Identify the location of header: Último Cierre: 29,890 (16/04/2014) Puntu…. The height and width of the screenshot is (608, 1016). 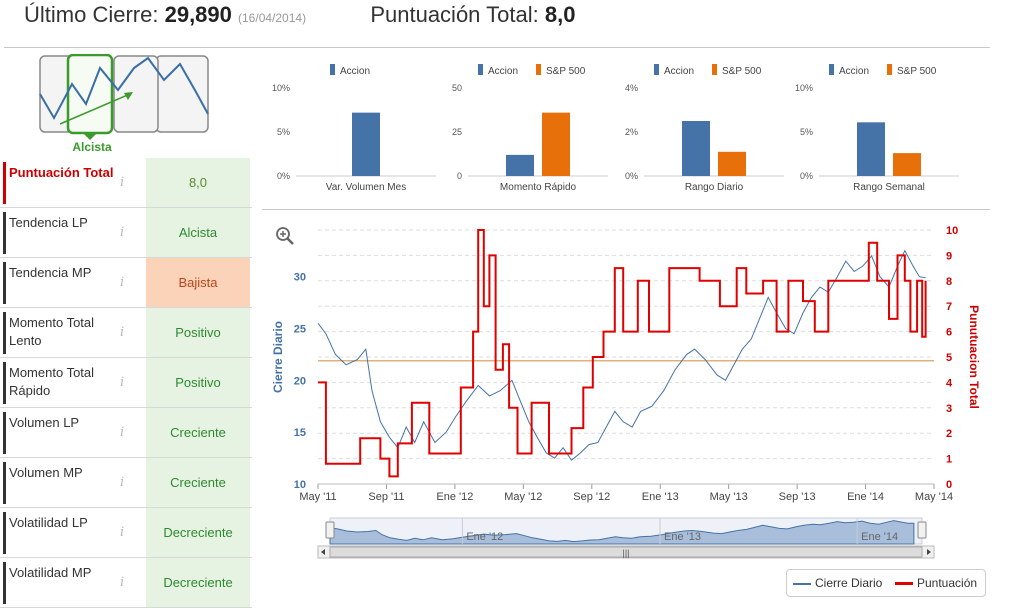
(299, 19).